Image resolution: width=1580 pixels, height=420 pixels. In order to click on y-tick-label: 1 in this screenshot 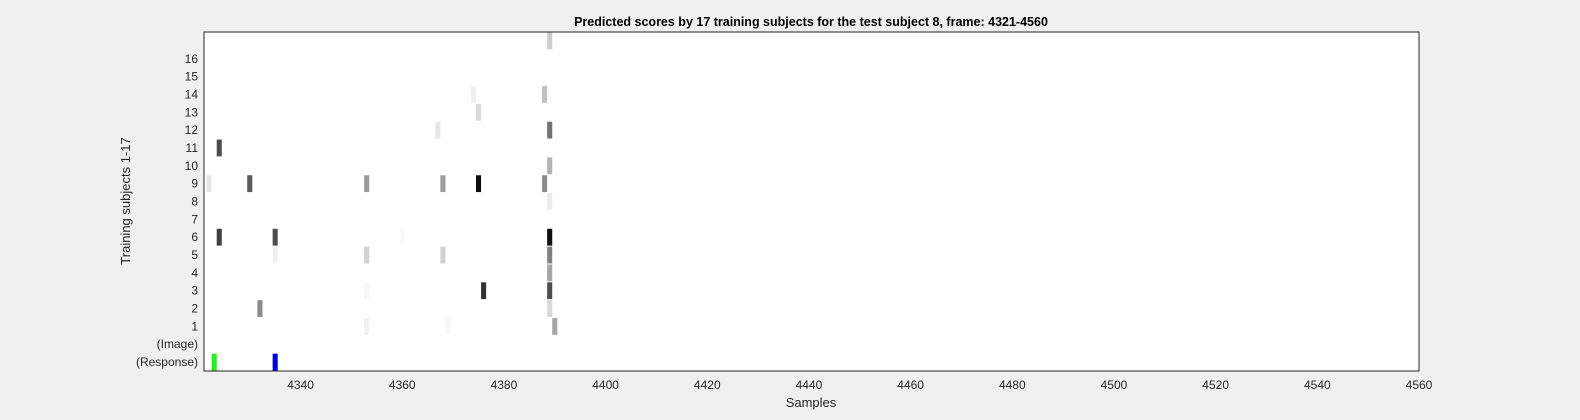, I will do `click(194, 326)`.